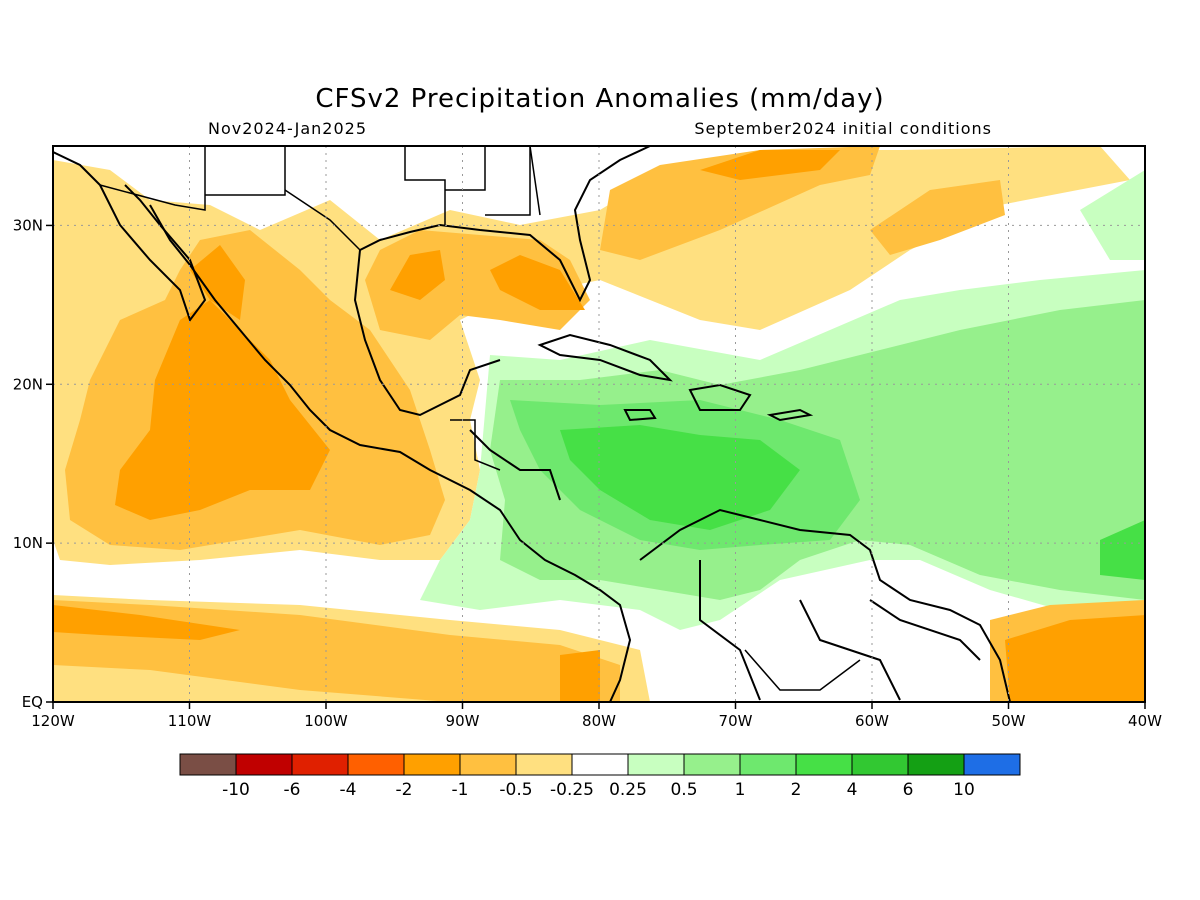  What do you see at coordinates (736, 721) in the screenshot?
I see `x-tick-label: 70W` at bounding box center [736, 721].